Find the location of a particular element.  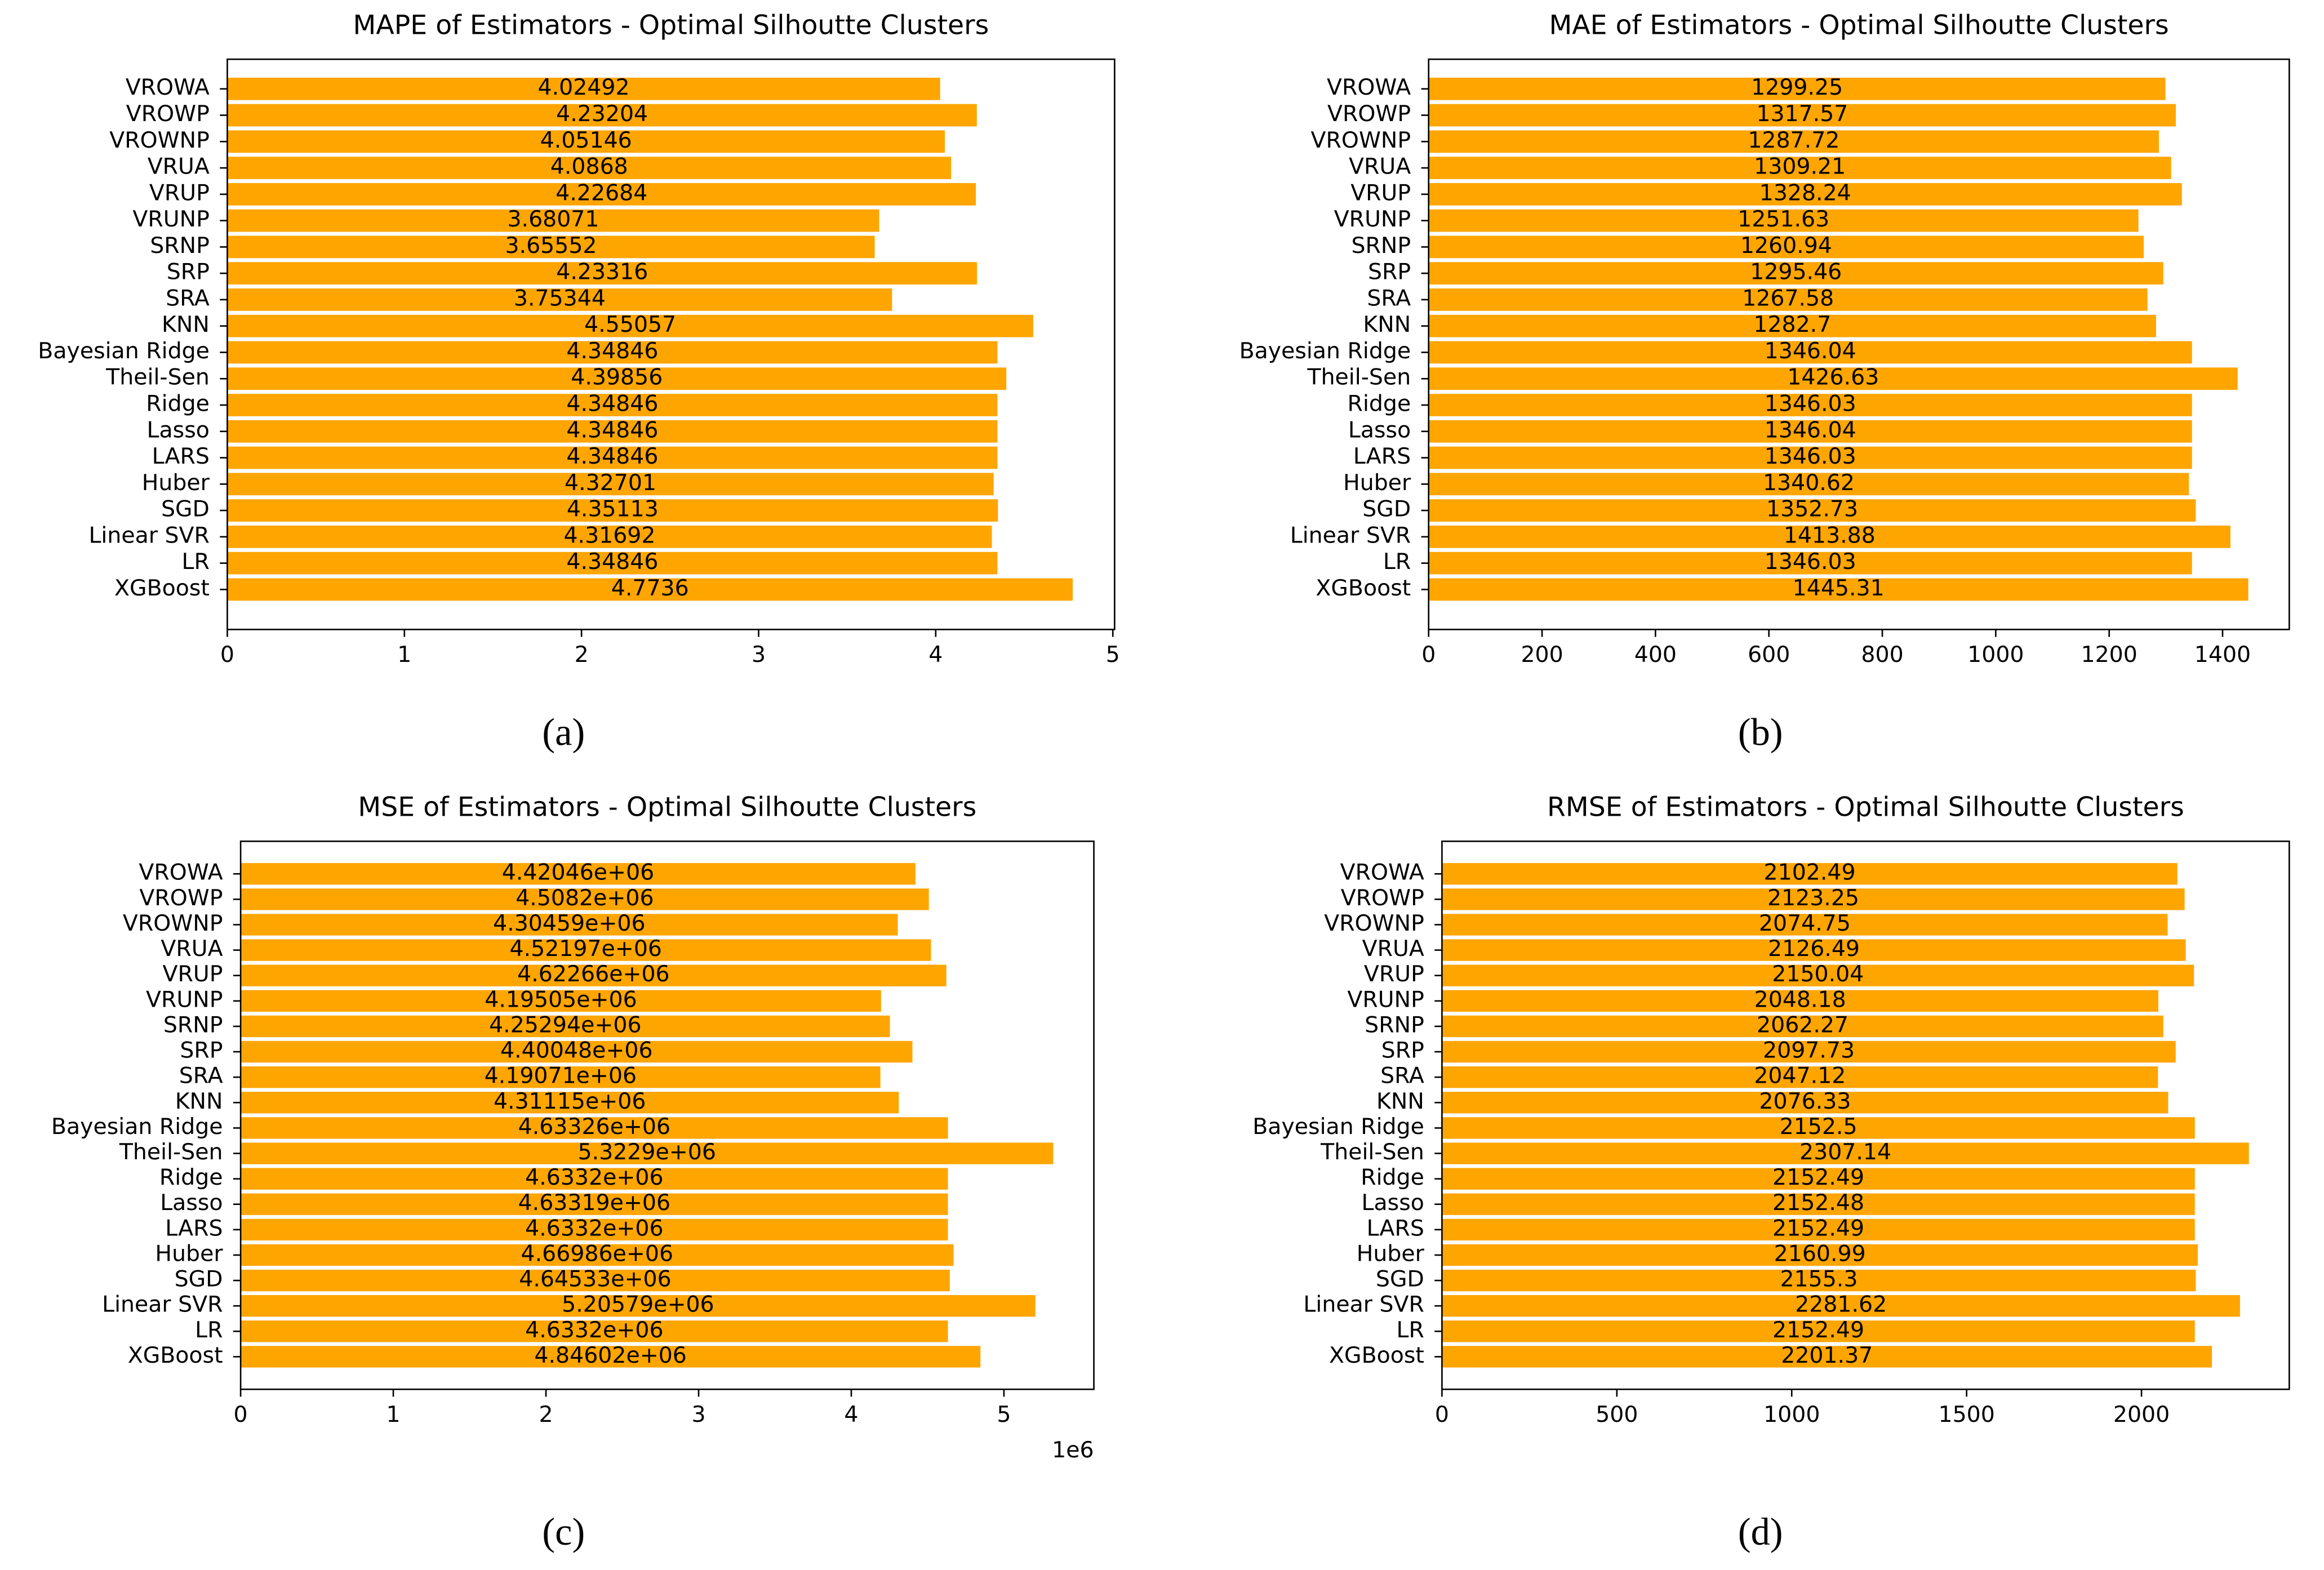

value-label: 2152.49 is located at coordinates (1818, 1330).